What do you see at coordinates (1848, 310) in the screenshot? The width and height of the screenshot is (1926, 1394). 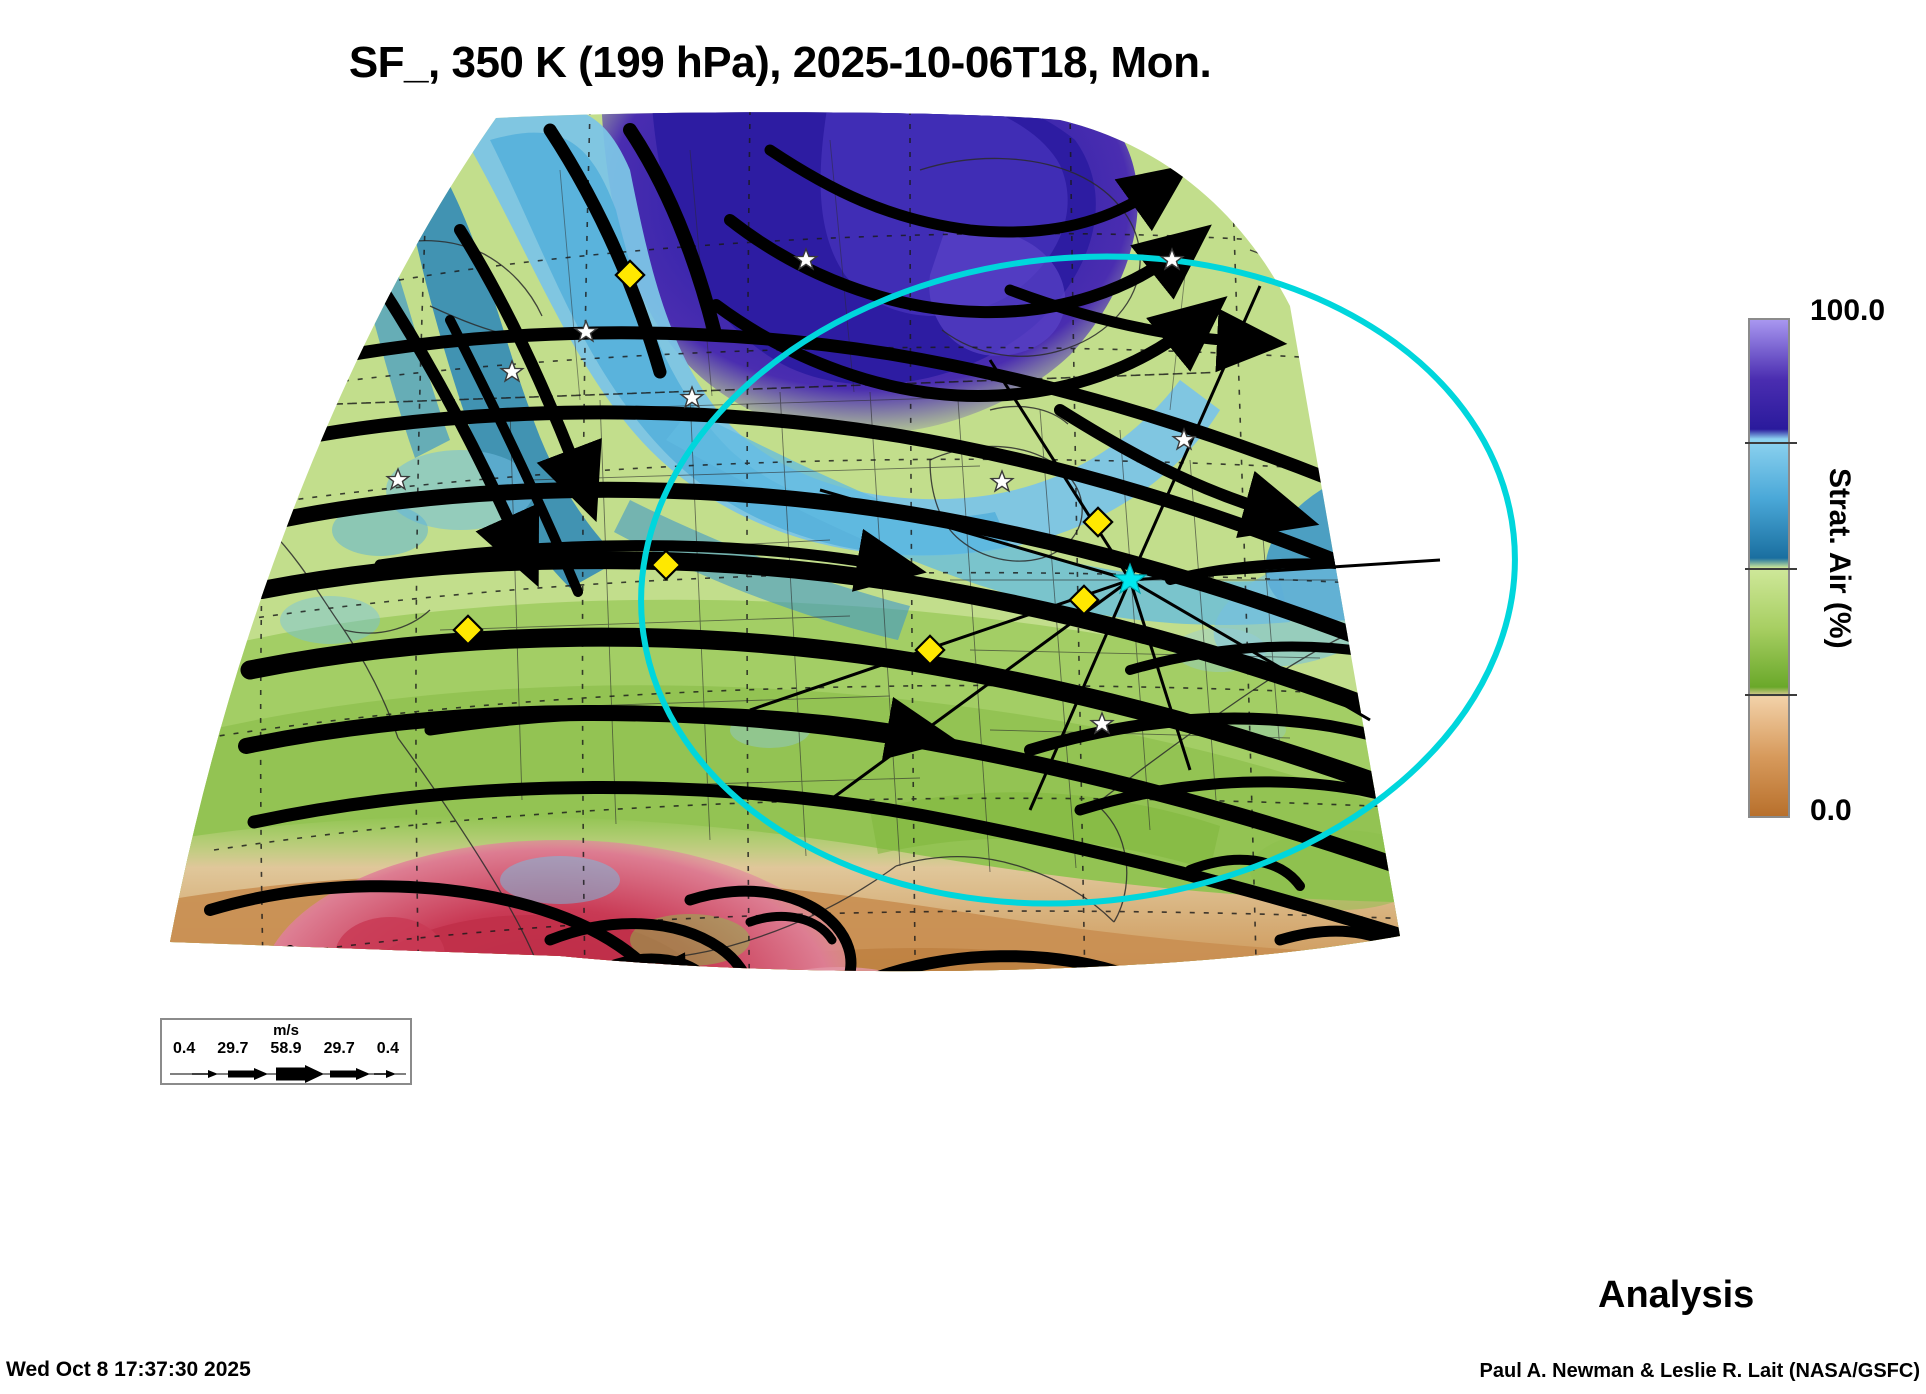 I see `colorbar-max-label: 100.0` at bounding box center [1848, 310].